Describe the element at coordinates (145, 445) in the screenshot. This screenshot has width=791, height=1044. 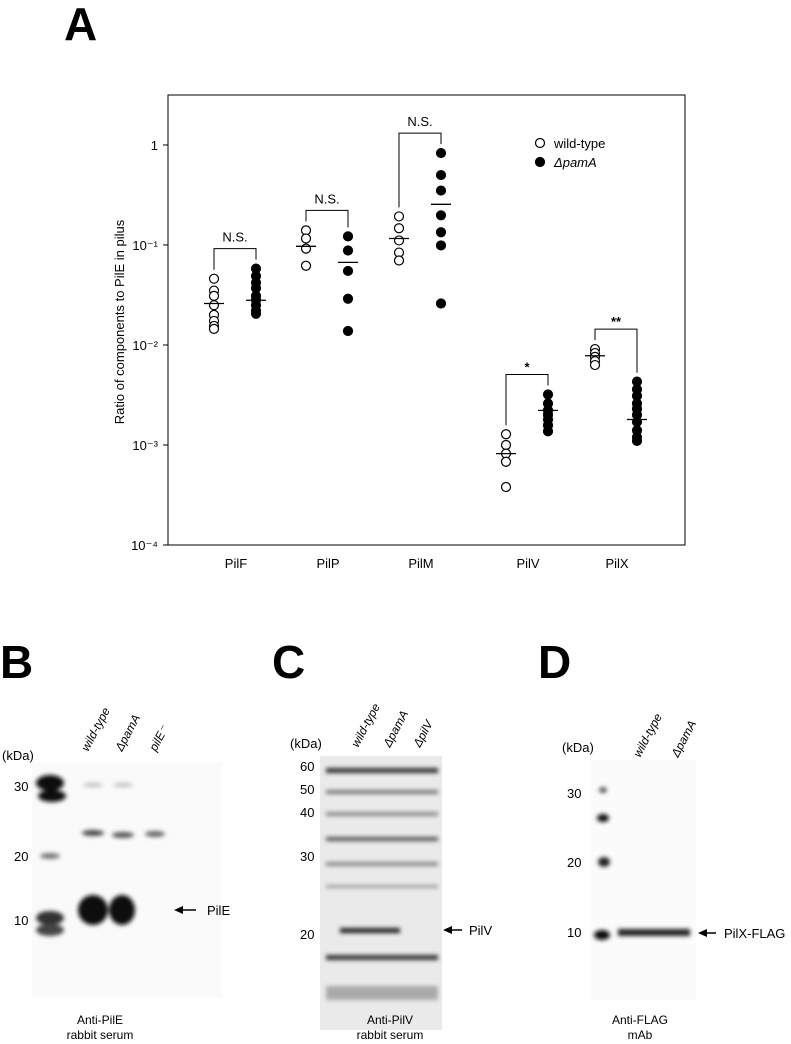
I see `y-tick-label: 10⁻³` at that location.